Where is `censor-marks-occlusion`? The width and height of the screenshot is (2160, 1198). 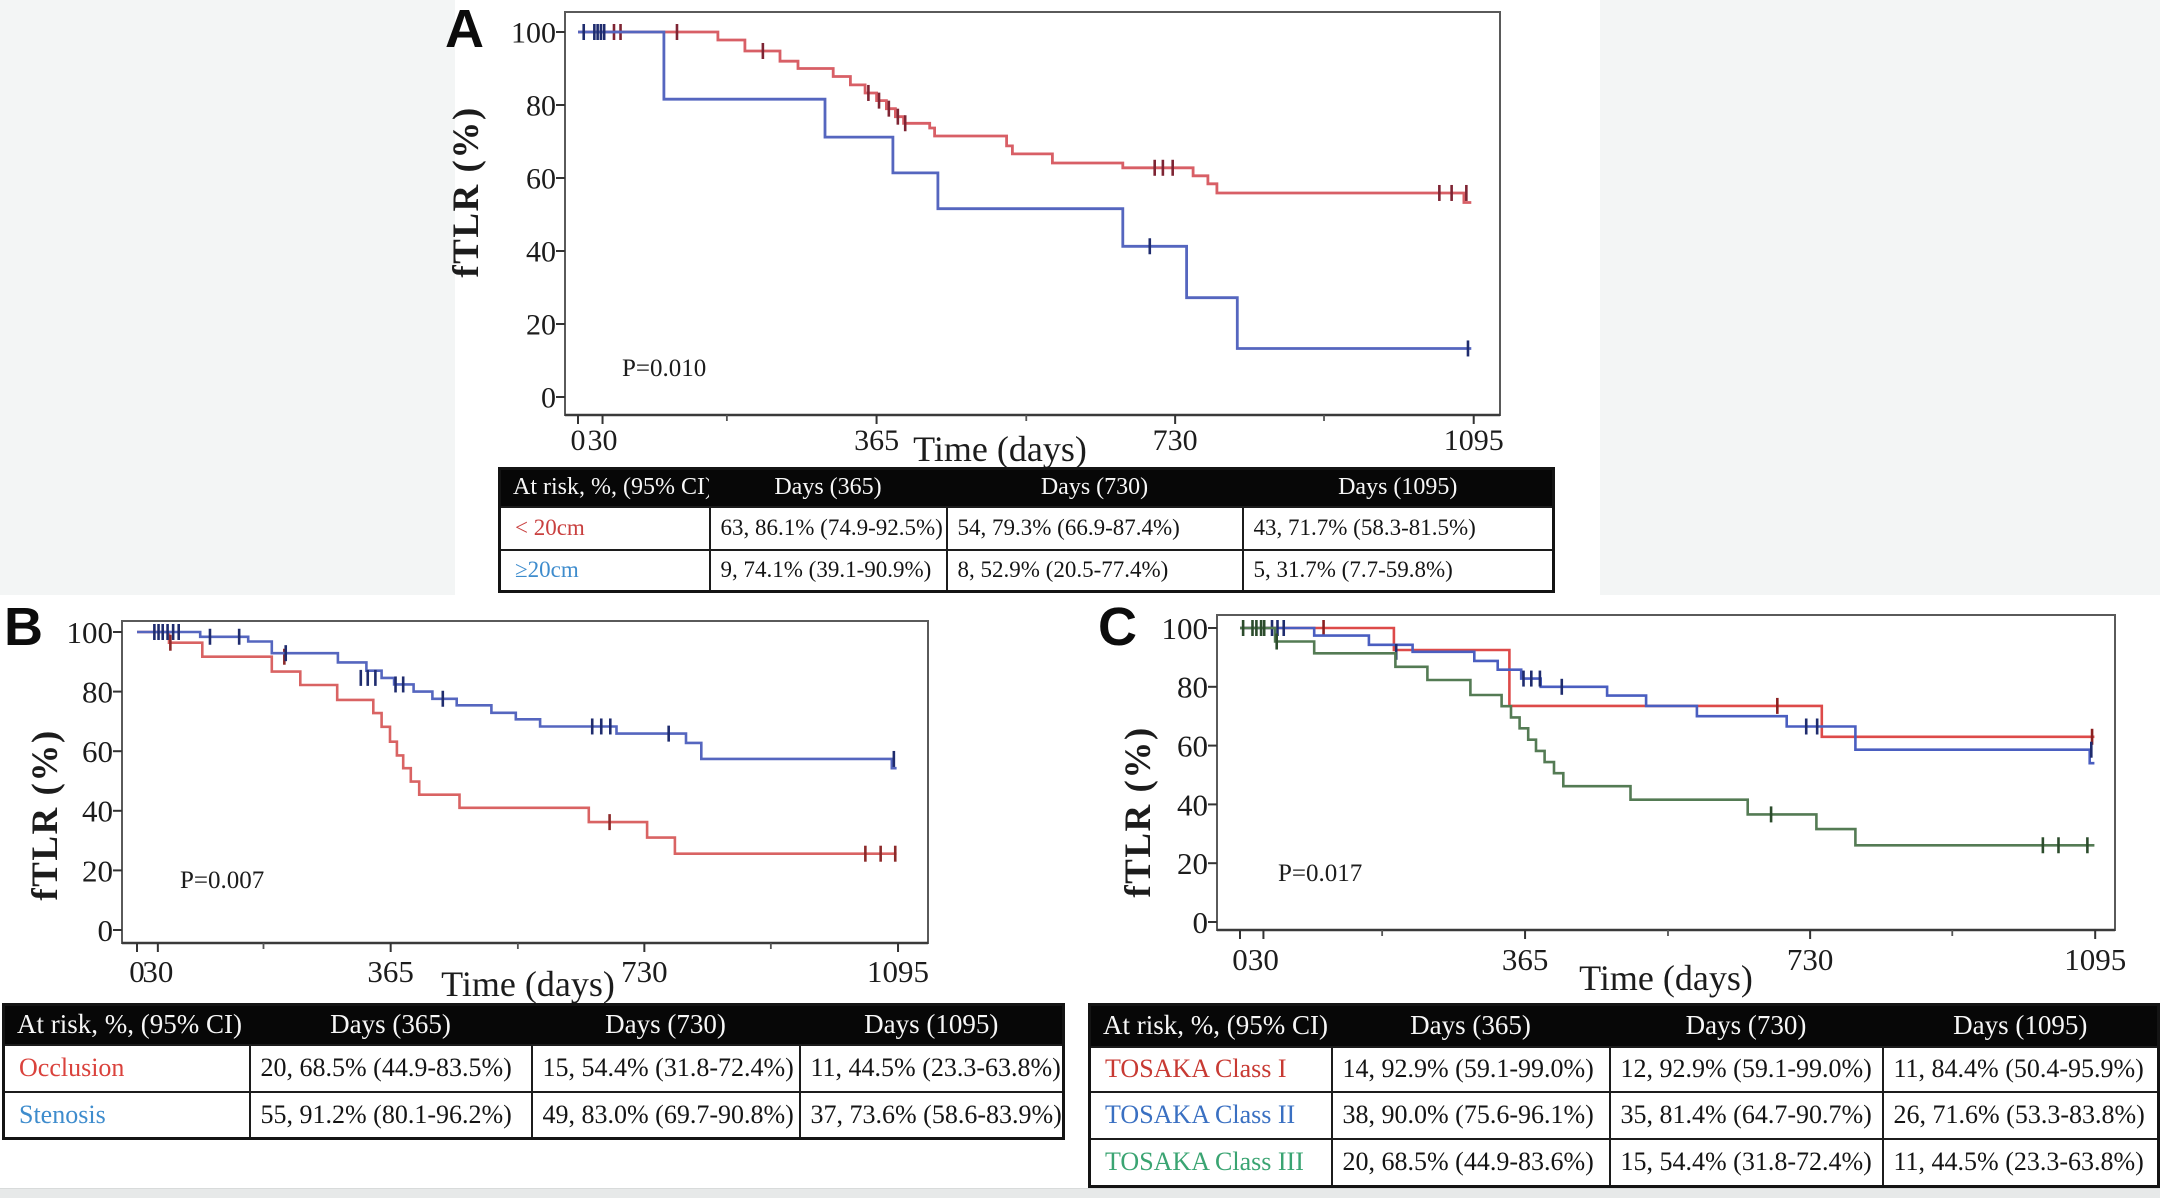
censor-marks-occlusion is located at coordinates (533, 748).